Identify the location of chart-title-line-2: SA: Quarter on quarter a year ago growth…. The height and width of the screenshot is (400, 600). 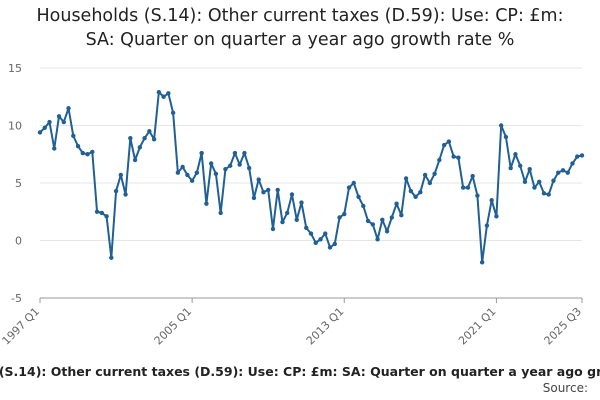
(300, 40).